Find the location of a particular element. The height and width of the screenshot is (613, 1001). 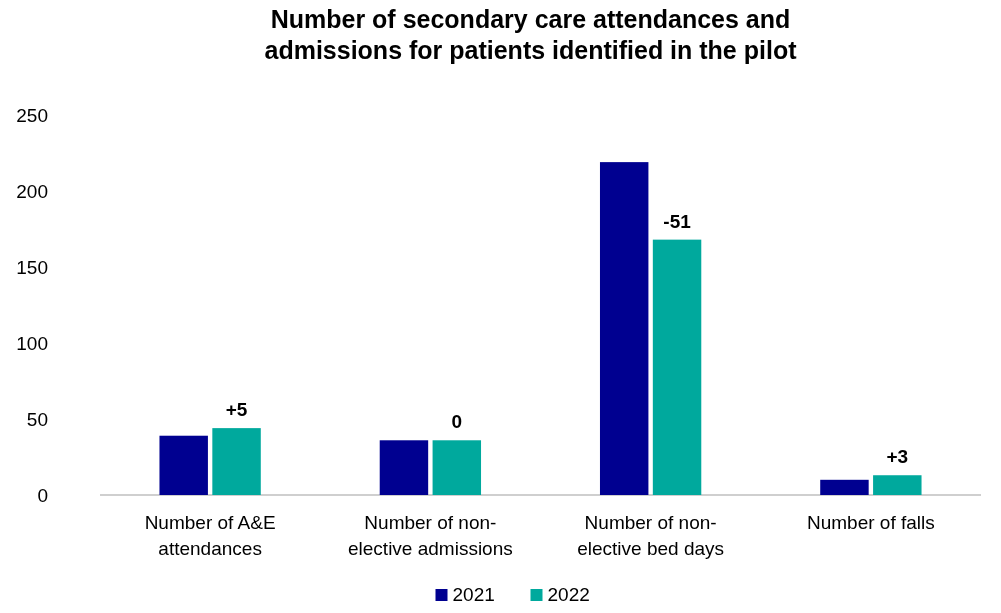

y-tick-label: 0 is located at coordinates (42, 495).